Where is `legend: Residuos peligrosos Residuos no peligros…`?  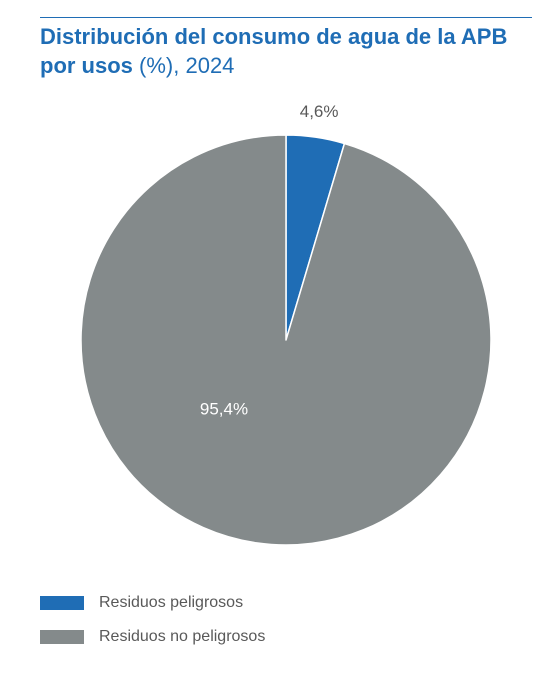
legend: Residuos peligrosos Residuos no peligros… is located at coordinates (152, 626).